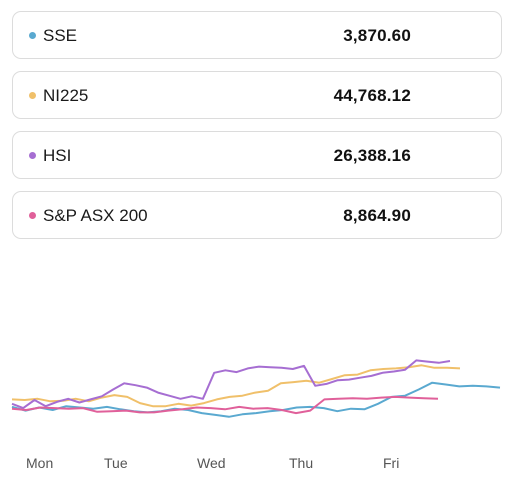 This screenshot has height=486, width=512. What do you see at coordinates (257, 35) in the screenshot?
I see `index-card-sse: SSE 3,870.60` at bounding box center [257, 35].